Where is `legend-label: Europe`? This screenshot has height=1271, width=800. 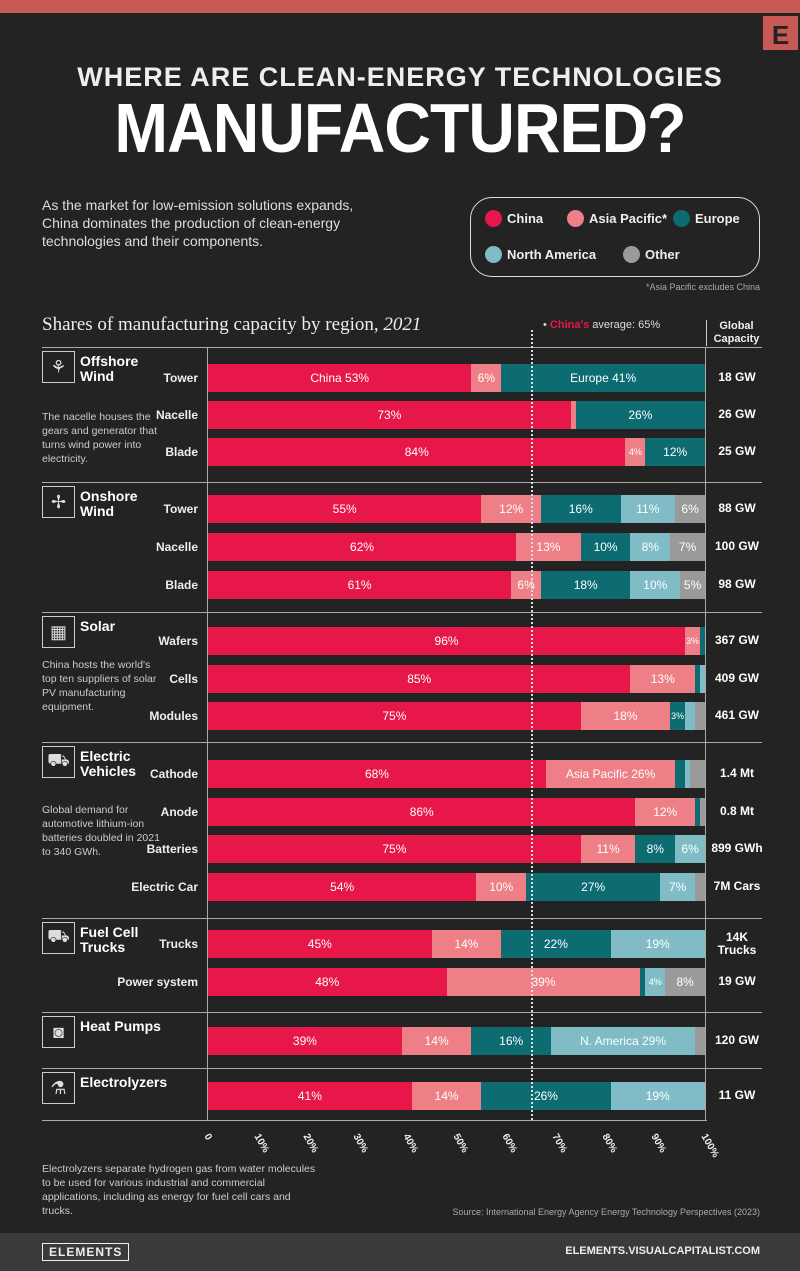 legend-label: Europe is located at coordinates (717, 218).